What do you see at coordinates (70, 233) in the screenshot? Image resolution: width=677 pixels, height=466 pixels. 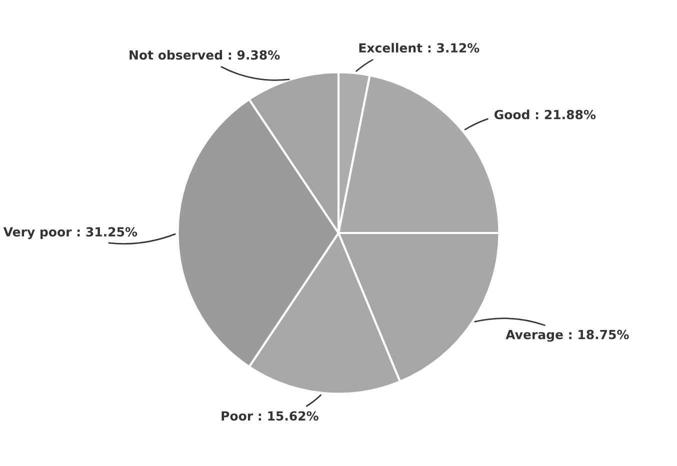 I see `slice-label: Very poor : 31.25%` at bounding box center [70, 233].